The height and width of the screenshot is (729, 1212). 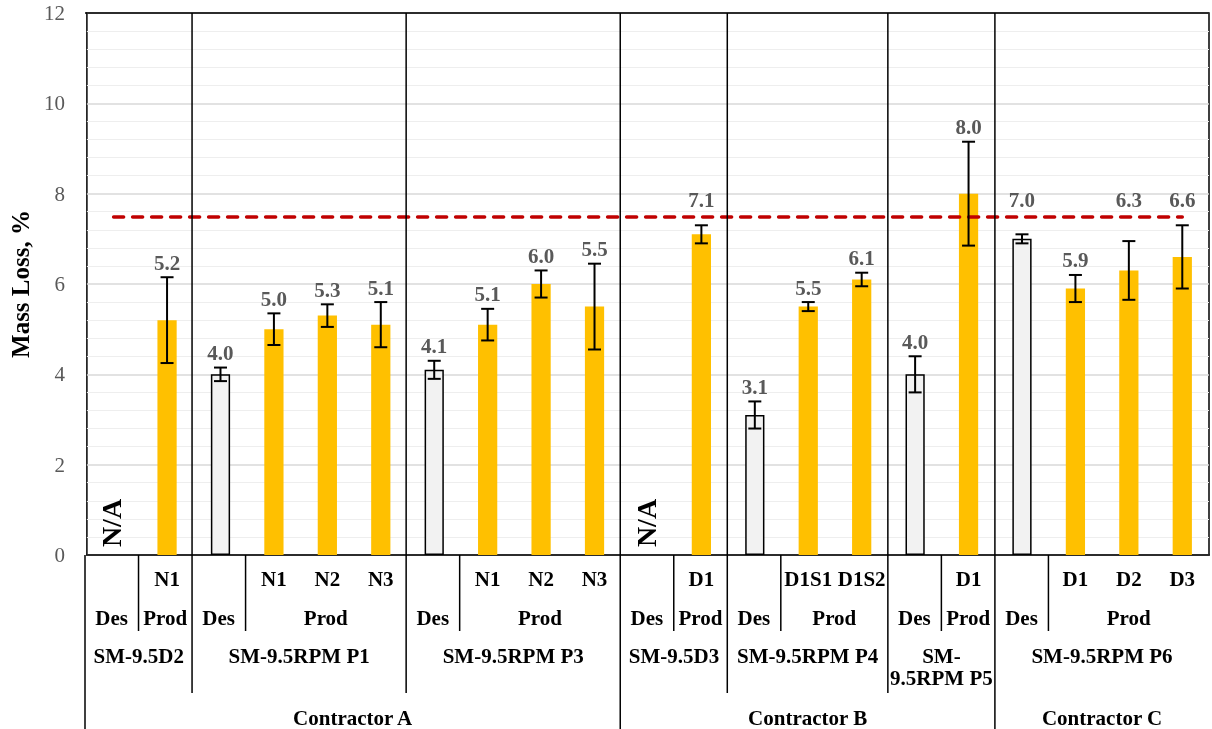 What do you see at coordinates (1129, 578) in the screenshot?
I see `x-tick-label: D2` at bounding box center [1129, 578].